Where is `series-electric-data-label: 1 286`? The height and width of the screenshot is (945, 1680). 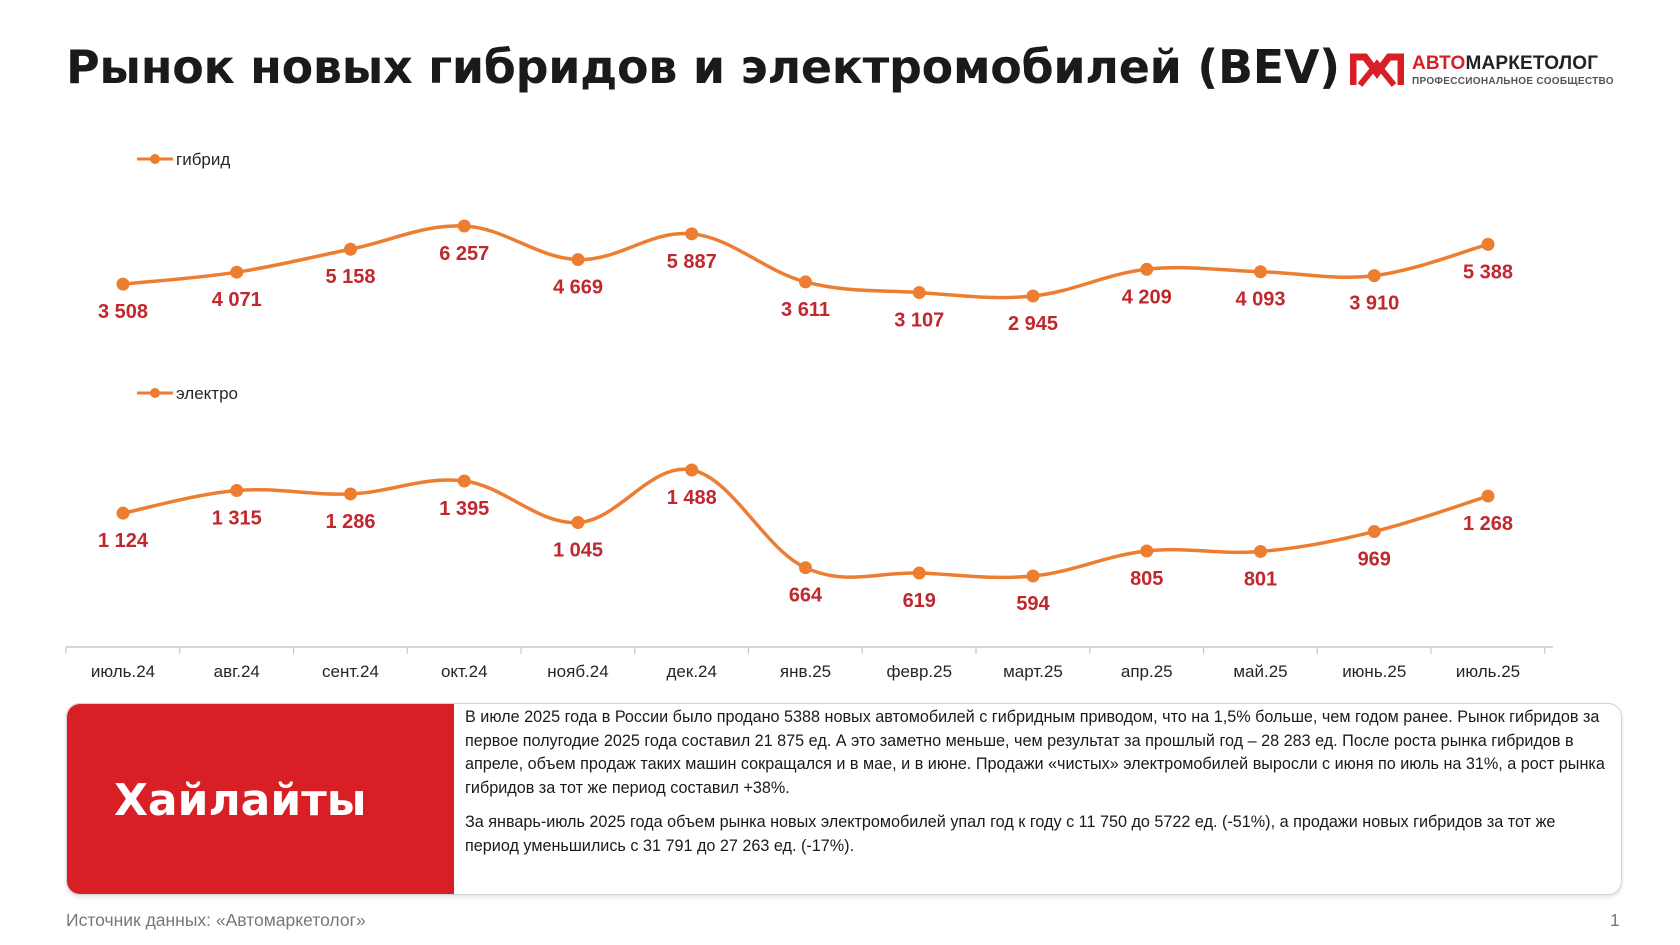 series-electric-data-label: 1 286 is located at coordinates (350, 522).